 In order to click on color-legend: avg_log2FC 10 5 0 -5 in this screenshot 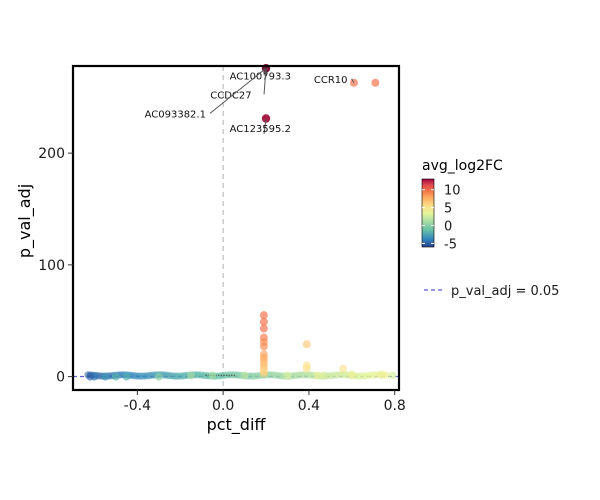, I will do `click(462, 205)`.